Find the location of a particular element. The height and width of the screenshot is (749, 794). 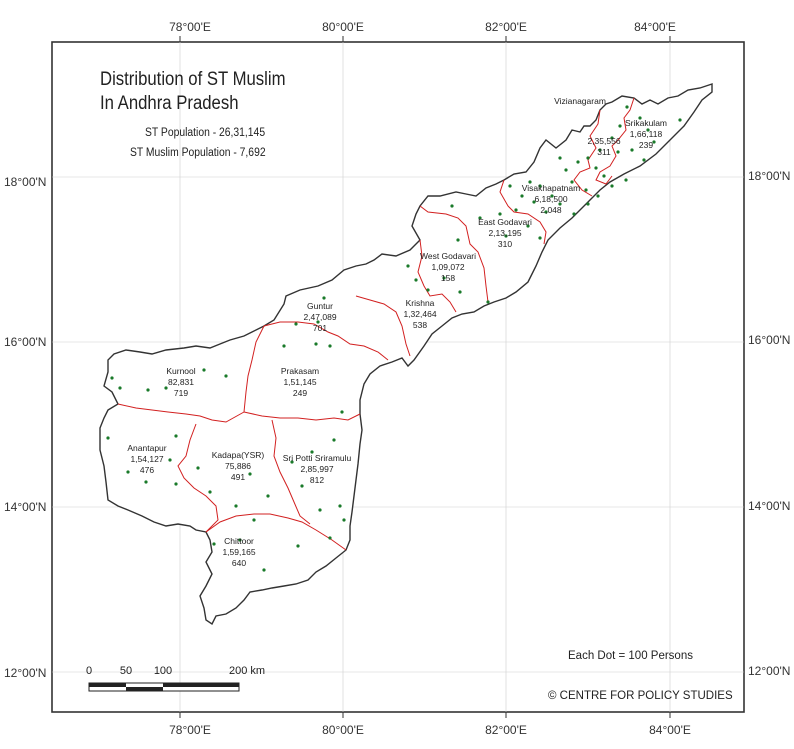

scale-label-200: 200 km is located at coordinates (247, 671).